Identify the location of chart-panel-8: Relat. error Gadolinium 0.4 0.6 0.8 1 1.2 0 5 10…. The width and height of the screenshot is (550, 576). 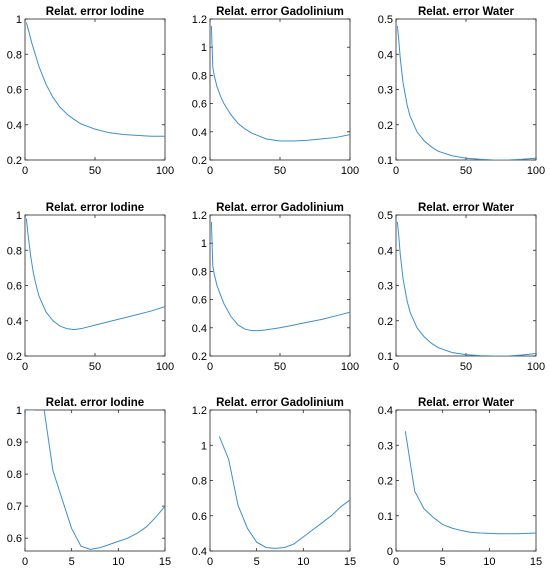
(274, 482).